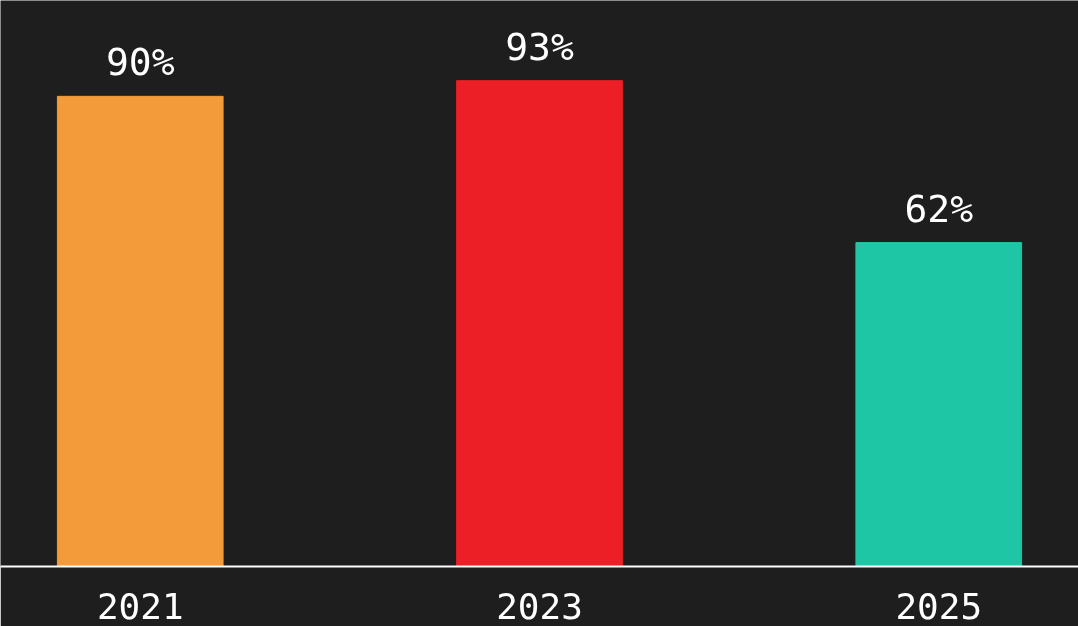 The width and height of the screenshot is (1078, 626). Describe the element at coordinates (140, 62) in the screenshot. I see `data-label: 90%` at that location.